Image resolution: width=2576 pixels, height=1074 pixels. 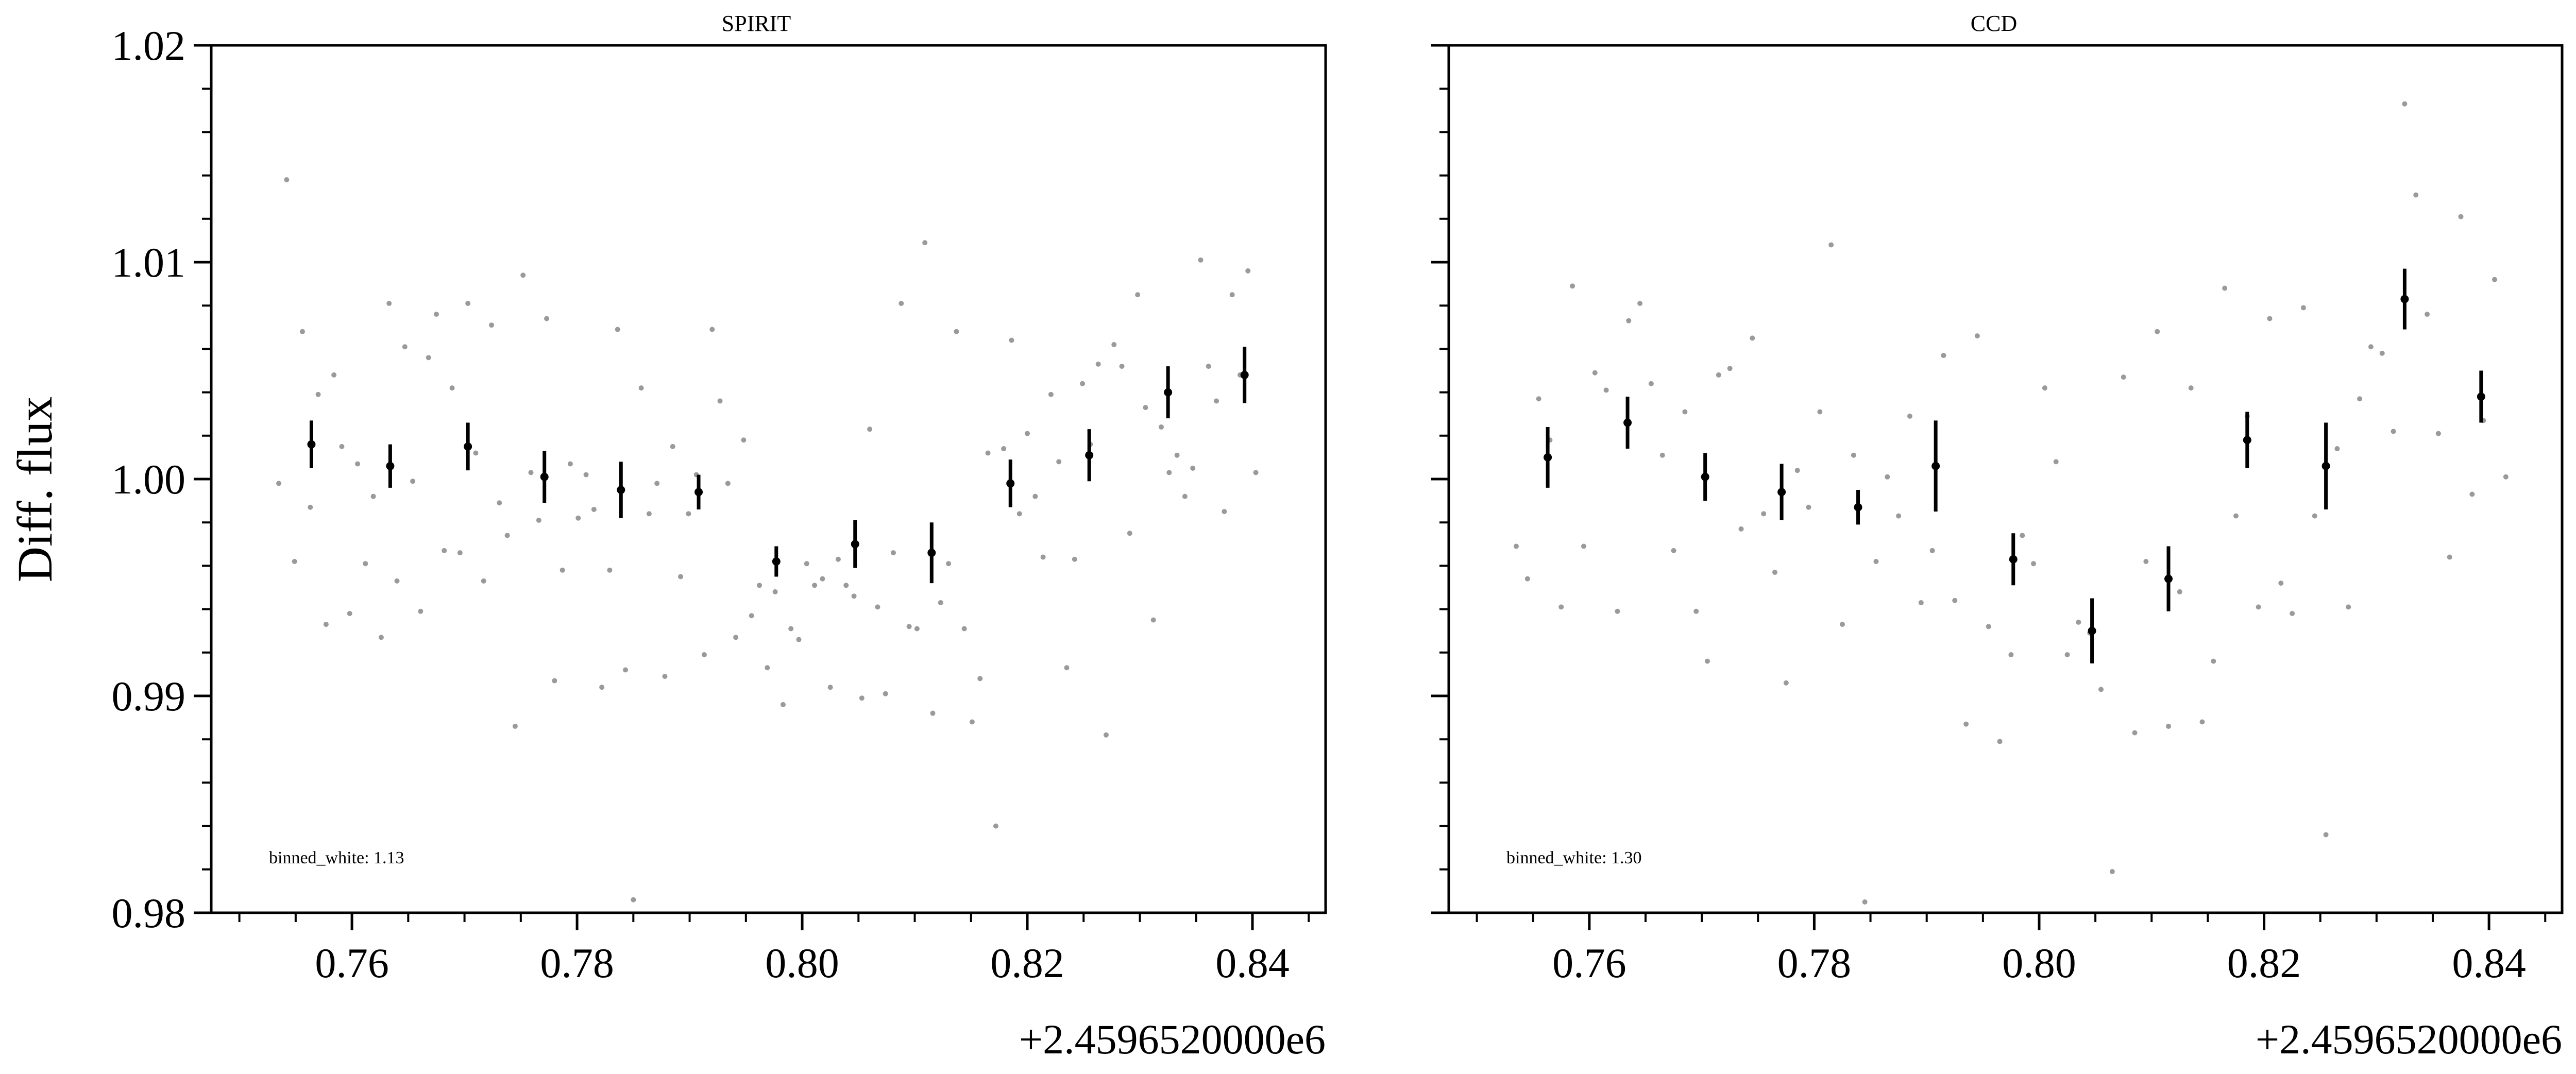 What do you see at coordinates (149, 913) in the screenshot?
I see `spirit-y-tick-label: 0.98` at bounding box center [149, 913].